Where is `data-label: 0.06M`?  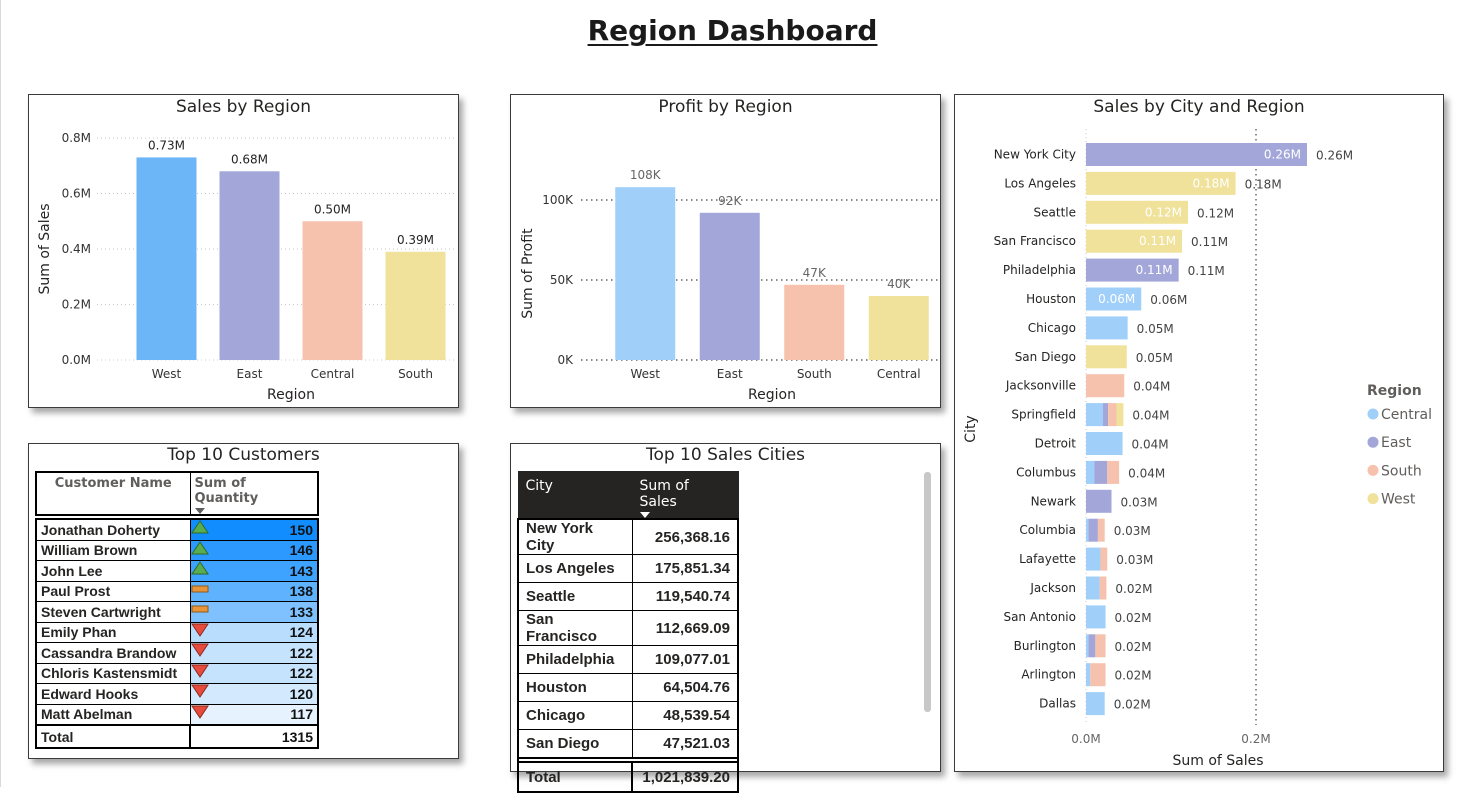
data-label: 0.06M is located at coordinates (1168, 300).